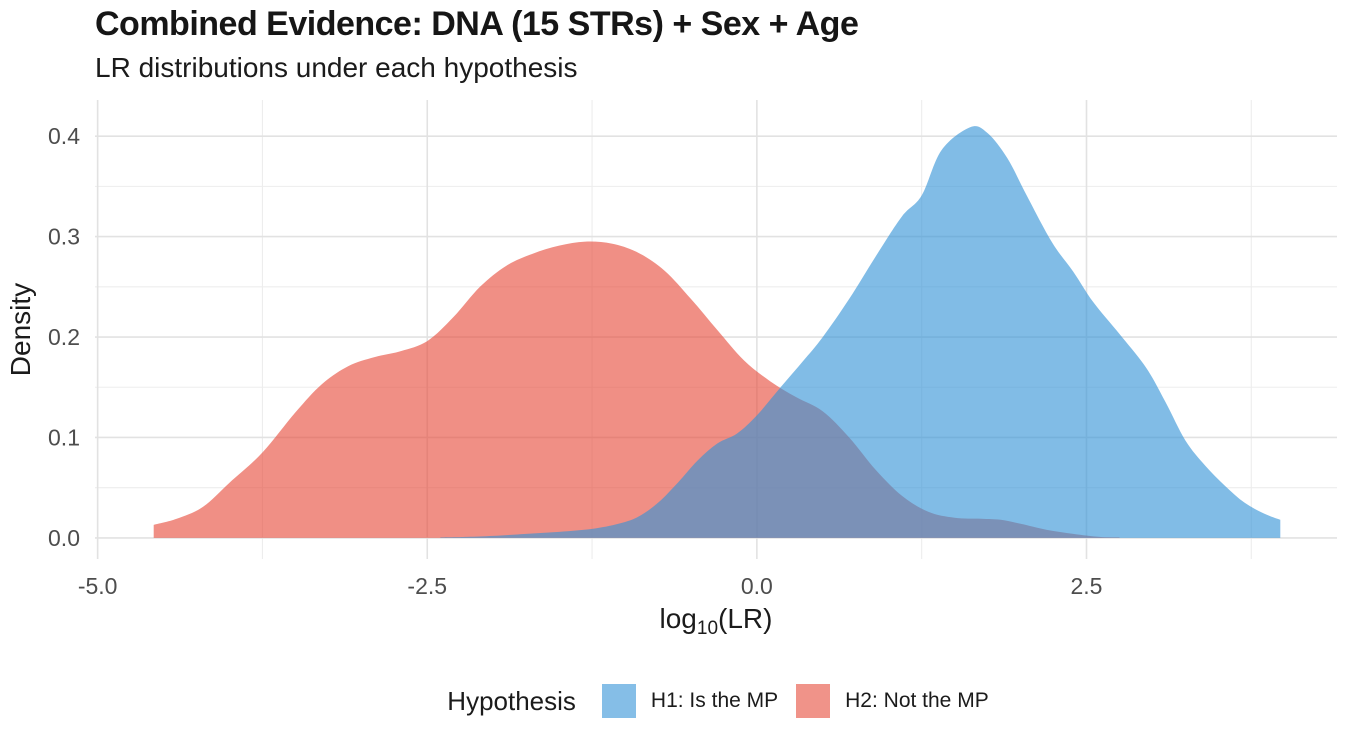  What do you see at coordinates (64, 136) in the screenshot?
I see `y-tick-label: 0.4` at bounding box center [64, 136].